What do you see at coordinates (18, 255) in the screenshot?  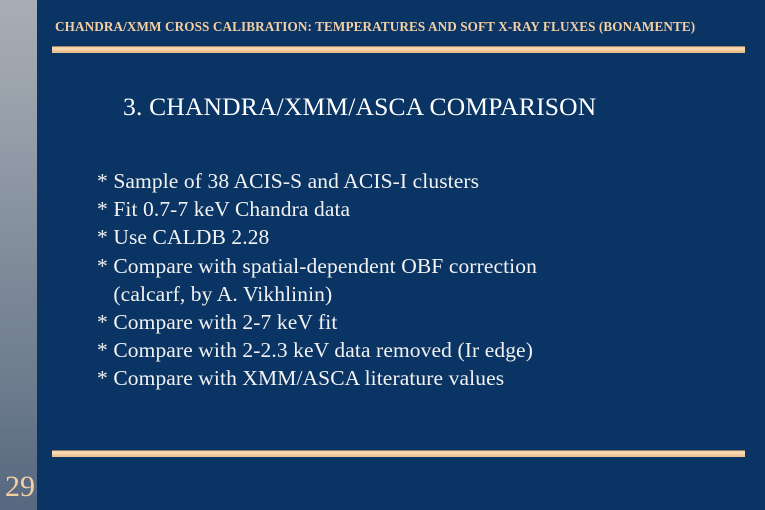 I see `left-decorative-band` at bounding box center [18, 255].